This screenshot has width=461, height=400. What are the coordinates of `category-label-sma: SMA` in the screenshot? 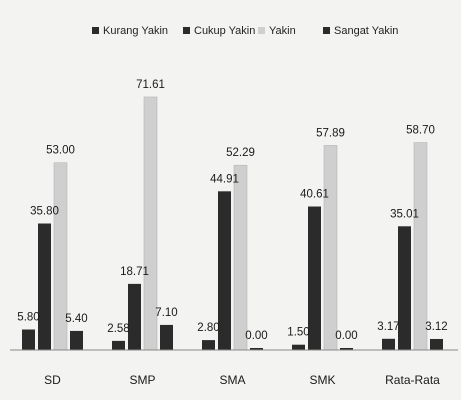 It's located at (232, 380).